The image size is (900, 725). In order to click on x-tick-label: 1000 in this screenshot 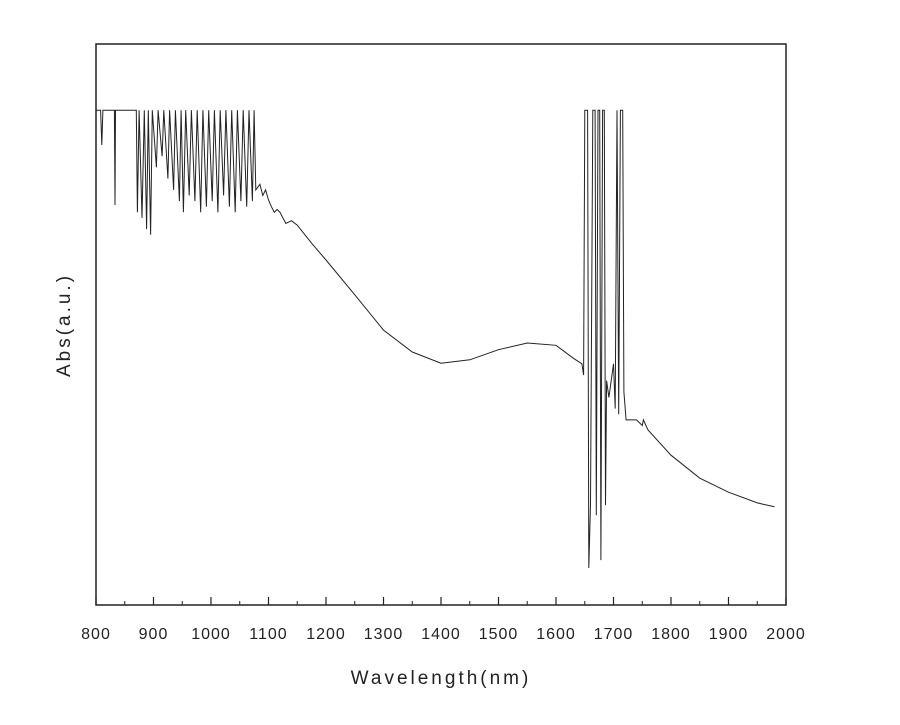, I will do `click(211, 634)`.